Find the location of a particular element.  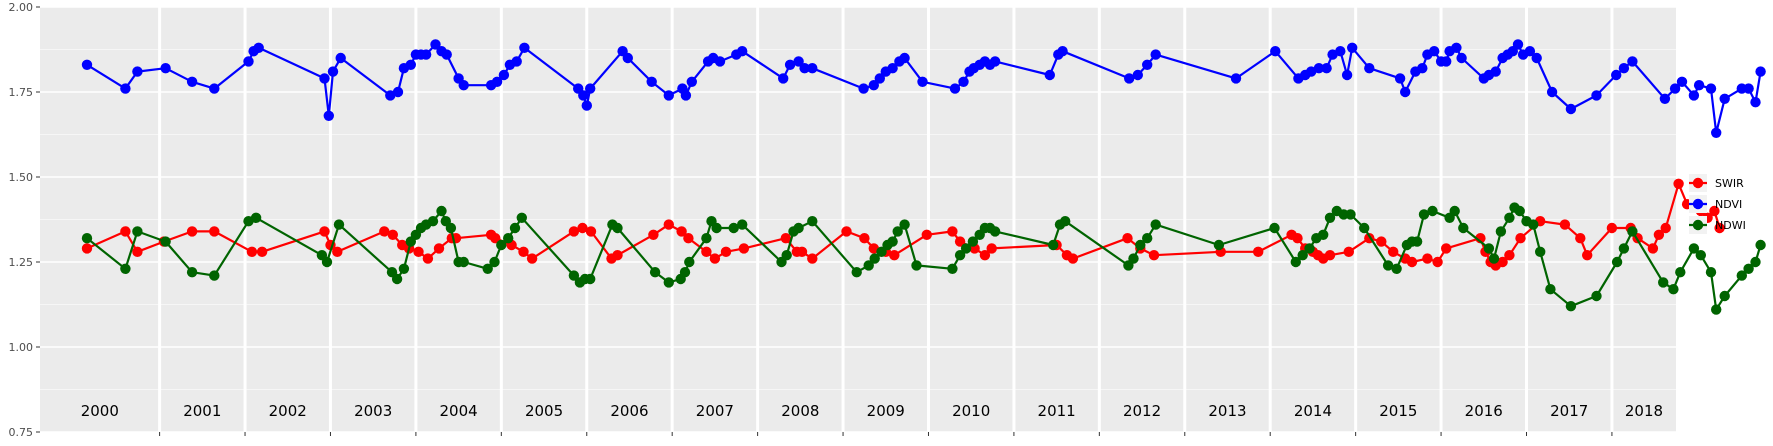

year-label: 2007 is located at coordinates (715, 411).